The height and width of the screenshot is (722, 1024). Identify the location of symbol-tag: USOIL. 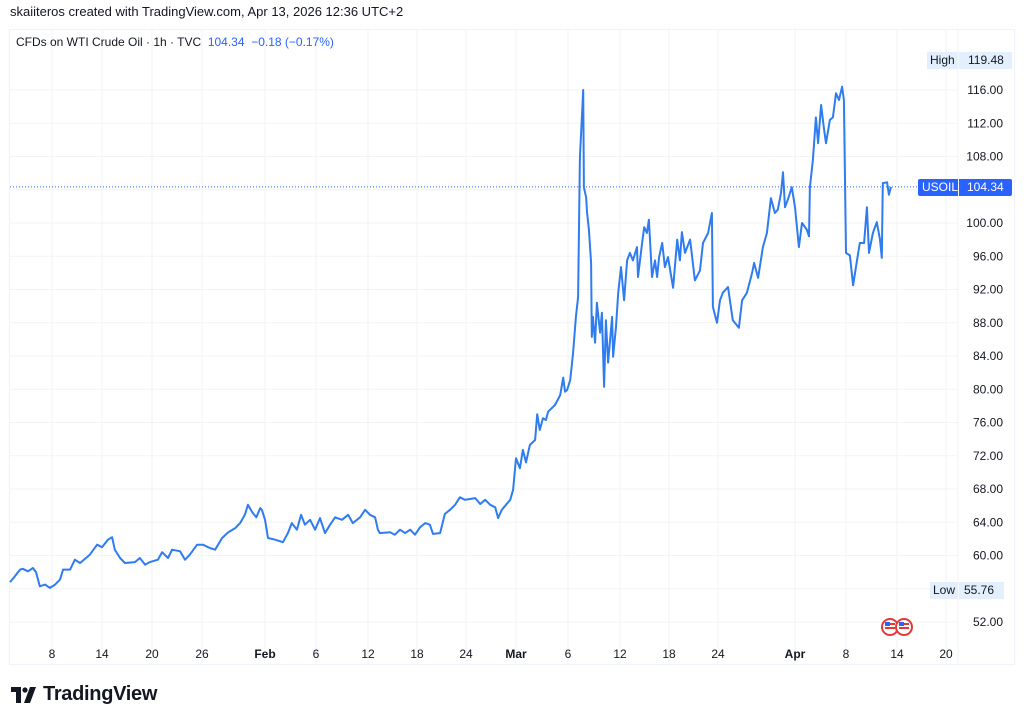
(938, 187).